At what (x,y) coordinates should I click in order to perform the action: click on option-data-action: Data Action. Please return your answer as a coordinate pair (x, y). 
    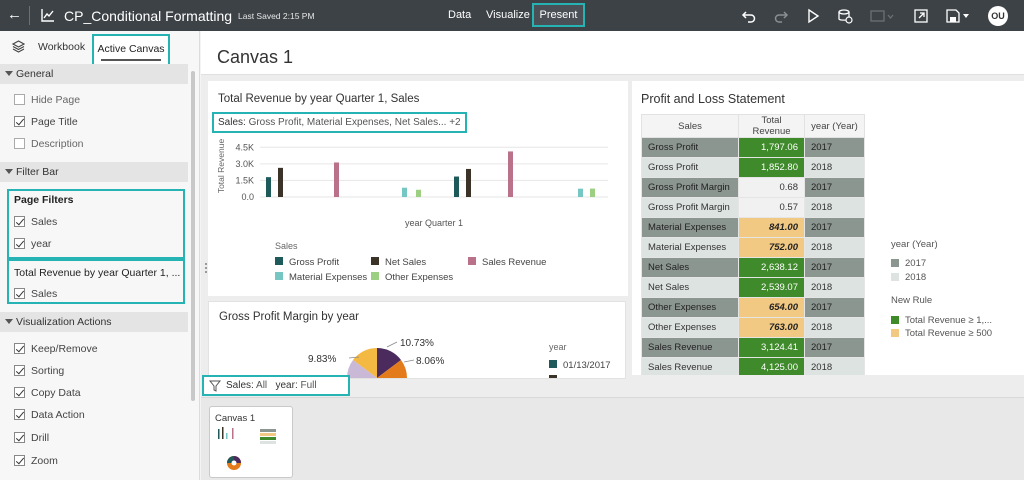
    Looking at the image, I should click on (49, 416).